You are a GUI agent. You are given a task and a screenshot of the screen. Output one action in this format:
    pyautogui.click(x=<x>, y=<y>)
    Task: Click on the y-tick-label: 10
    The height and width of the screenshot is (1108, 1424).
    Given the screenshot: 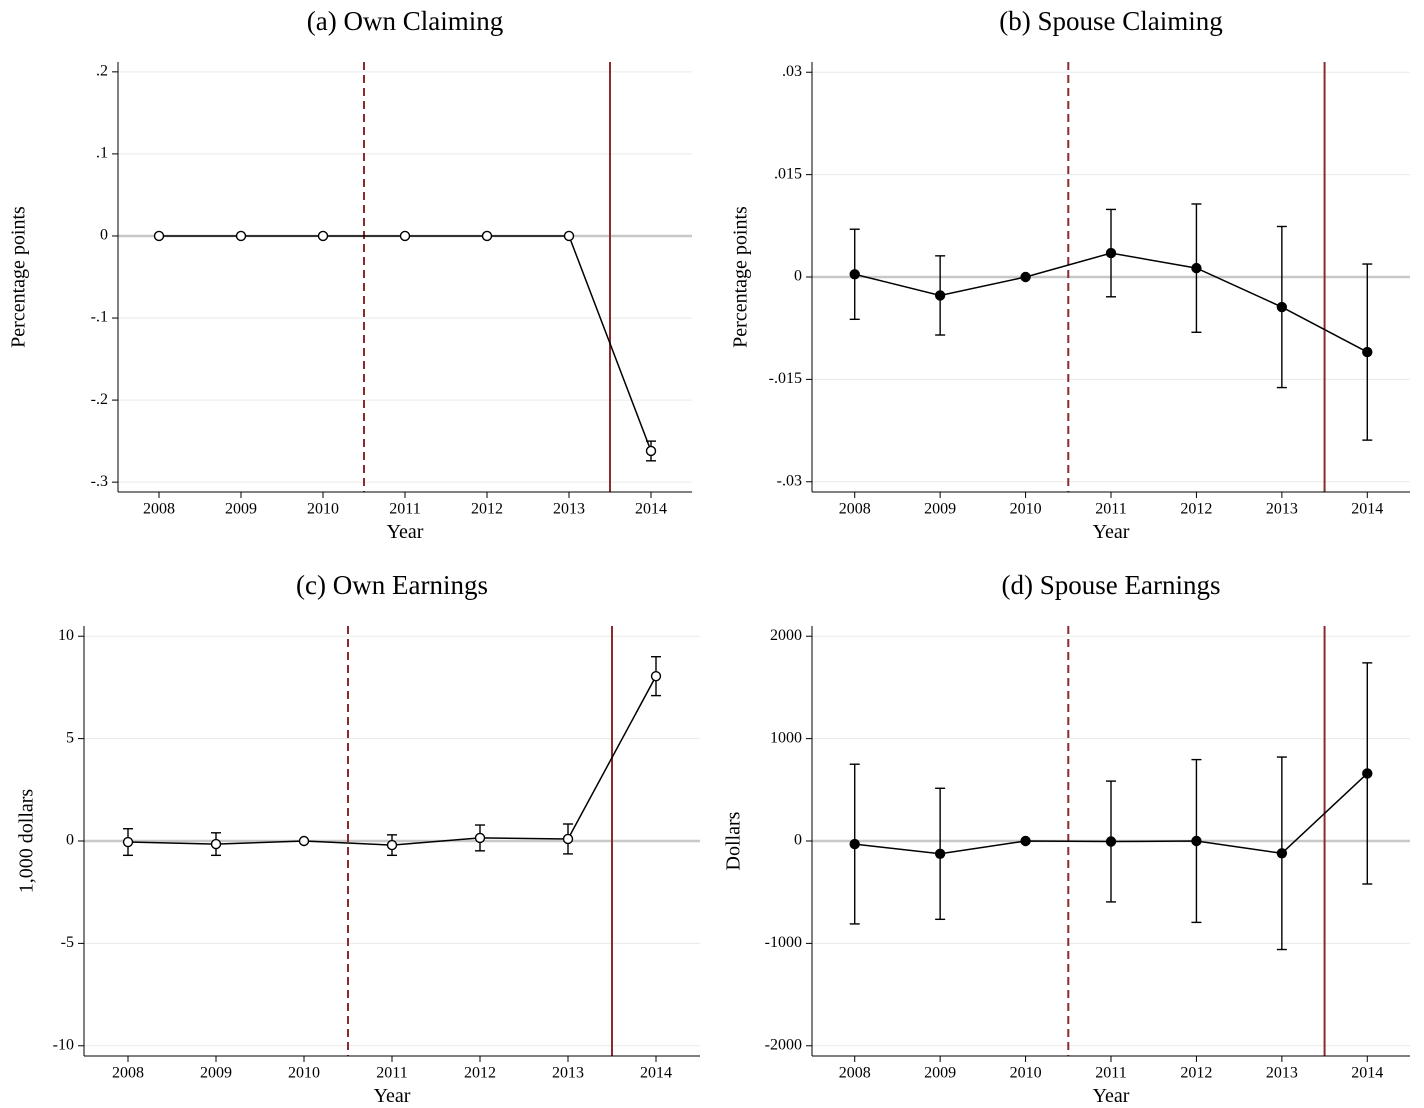 What is the action you would take?
    pyautogui.click(x=66, y=635)
    